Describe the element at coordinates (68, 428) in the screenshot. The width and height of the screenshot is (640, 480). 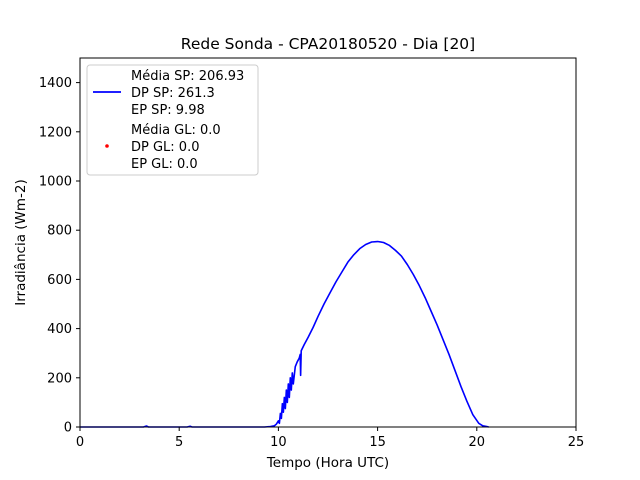
I see `y-tick-label: 0` at that location.